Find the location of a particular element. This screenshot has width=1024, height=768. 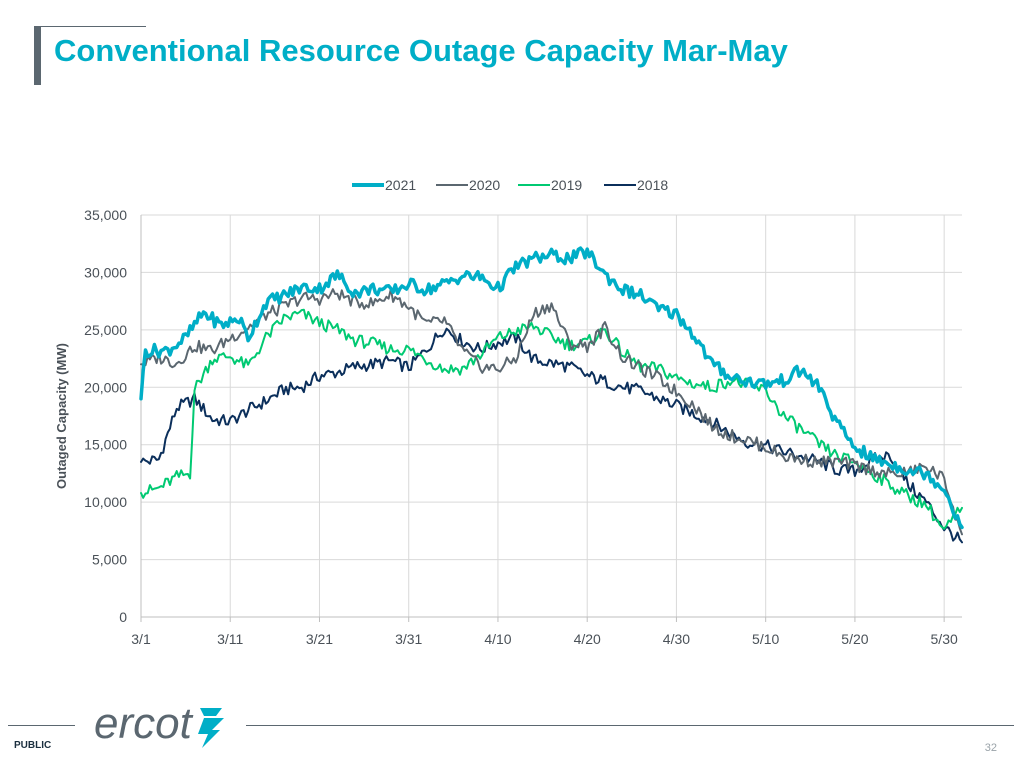

page-number: 32 is located at coordinates (990, 748).